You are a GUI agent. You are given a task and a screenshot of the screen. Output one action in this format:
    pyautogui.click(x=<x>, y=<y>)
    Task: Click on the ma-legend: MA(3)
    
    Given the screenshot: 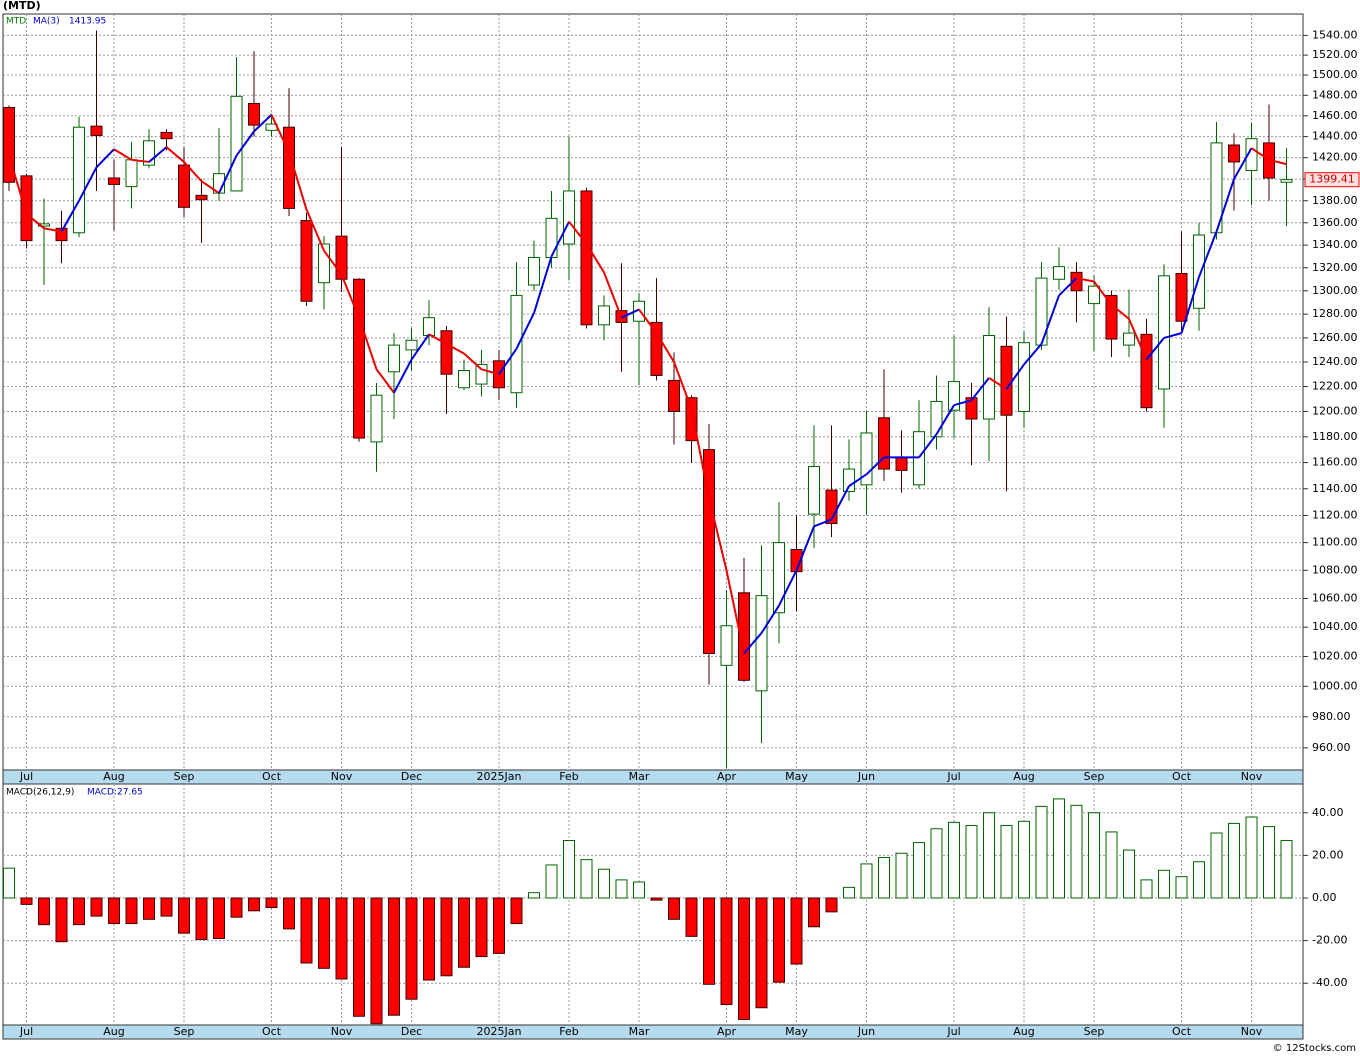 What is the action you would take?
    pyautogui.click(x=46, y=22)
    